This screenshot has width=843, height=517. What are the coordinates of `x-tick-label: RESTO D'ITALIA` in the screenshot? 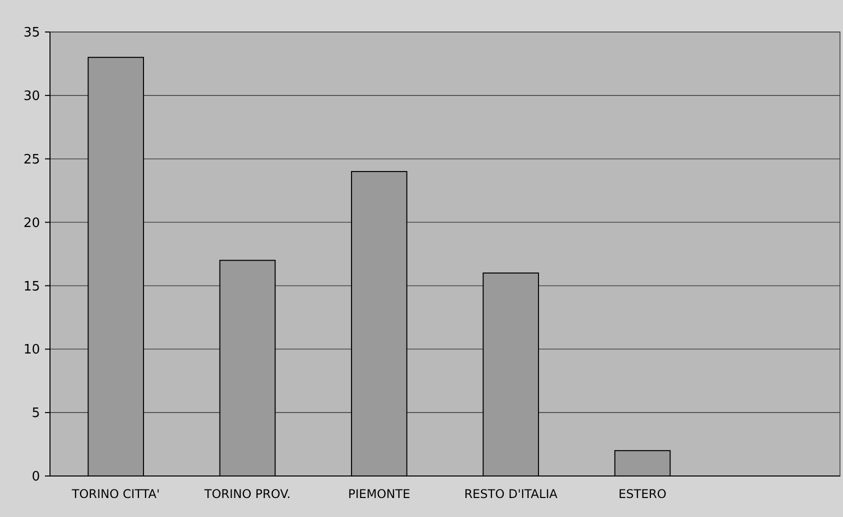 It's located at (511, 494).